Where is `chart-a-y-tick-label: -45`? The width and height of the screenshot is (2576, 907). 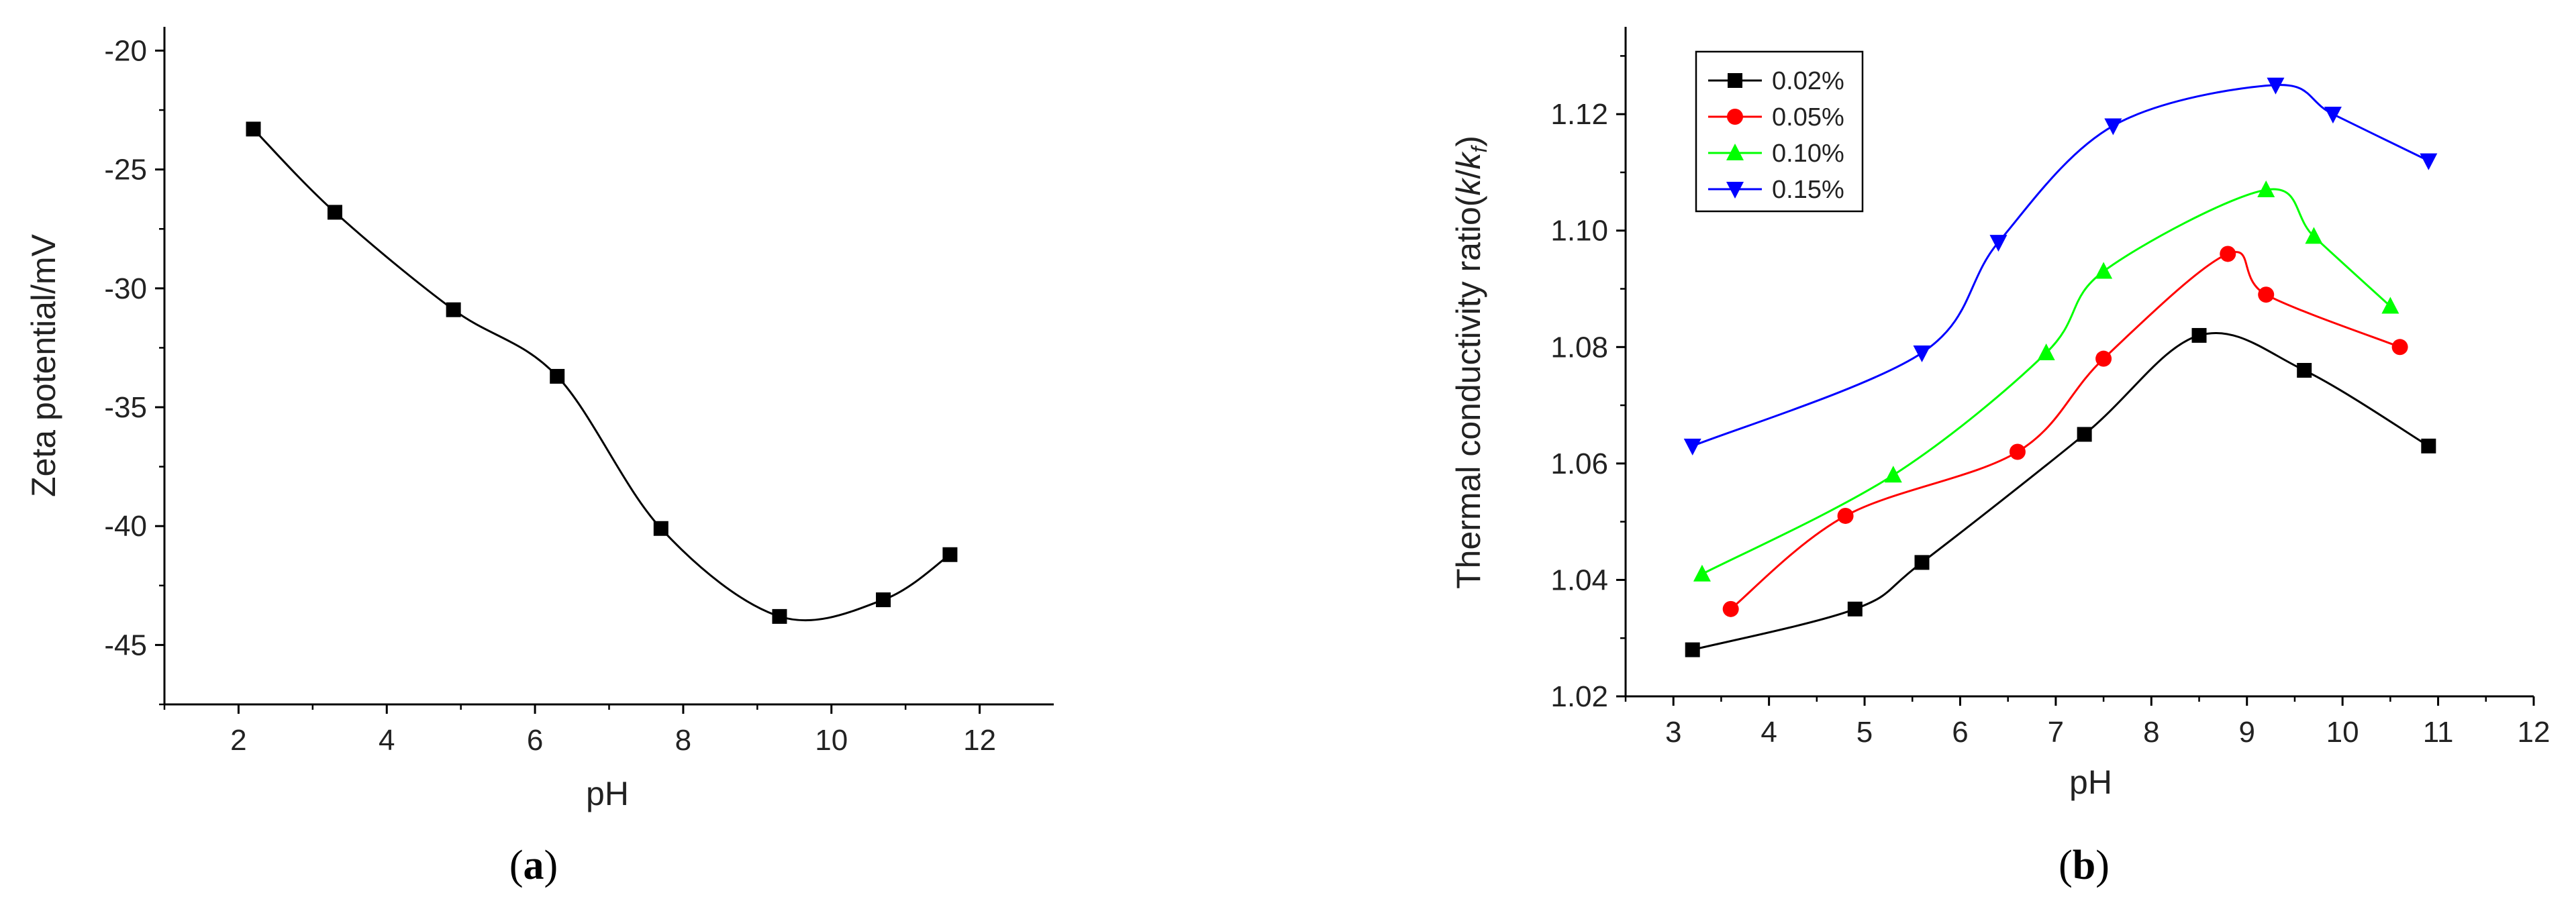 chart-a-y-tick-label: -45 is located at coordinates (125, 645).